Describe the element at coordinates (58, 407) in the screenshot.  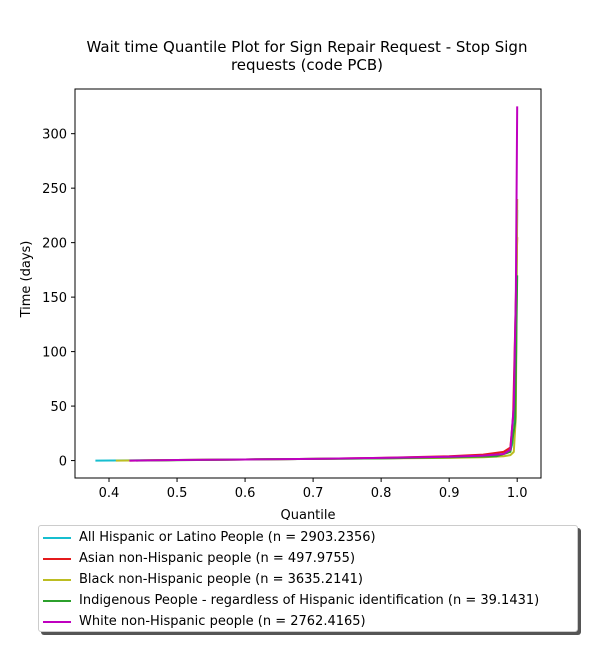
I see `y-tick-label: 50` at that location.